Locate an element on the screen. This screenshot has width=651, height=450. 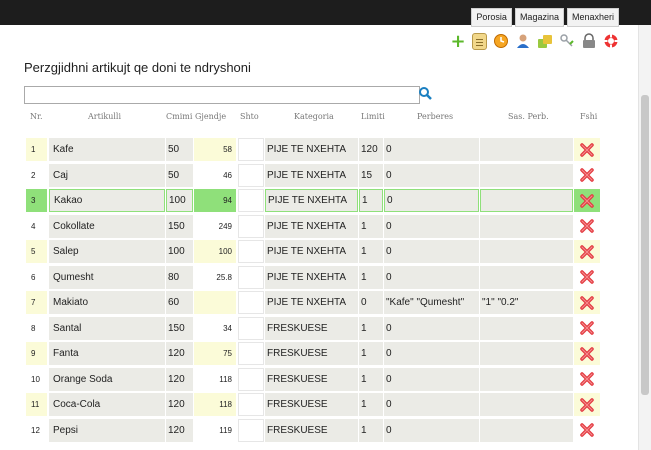
price-field: 80 is located at coordinates (179, 277).